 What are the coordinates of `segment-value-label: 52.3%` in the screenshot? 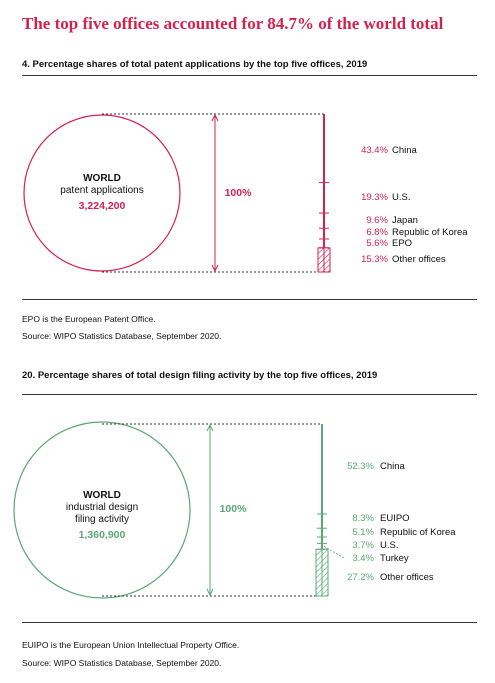 It's located at (360, 466).